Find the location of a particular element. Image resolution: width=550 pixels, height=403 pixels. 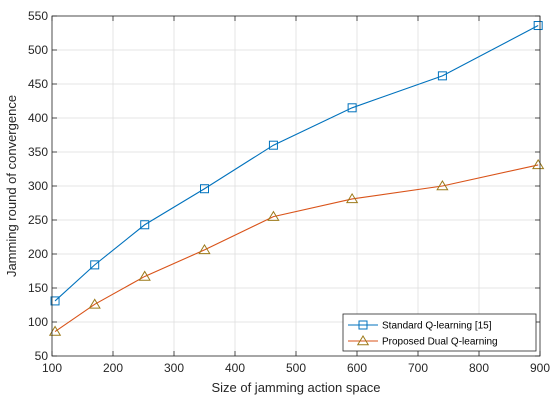

y-tick-label: 250 is located at coordinates (38, 220).